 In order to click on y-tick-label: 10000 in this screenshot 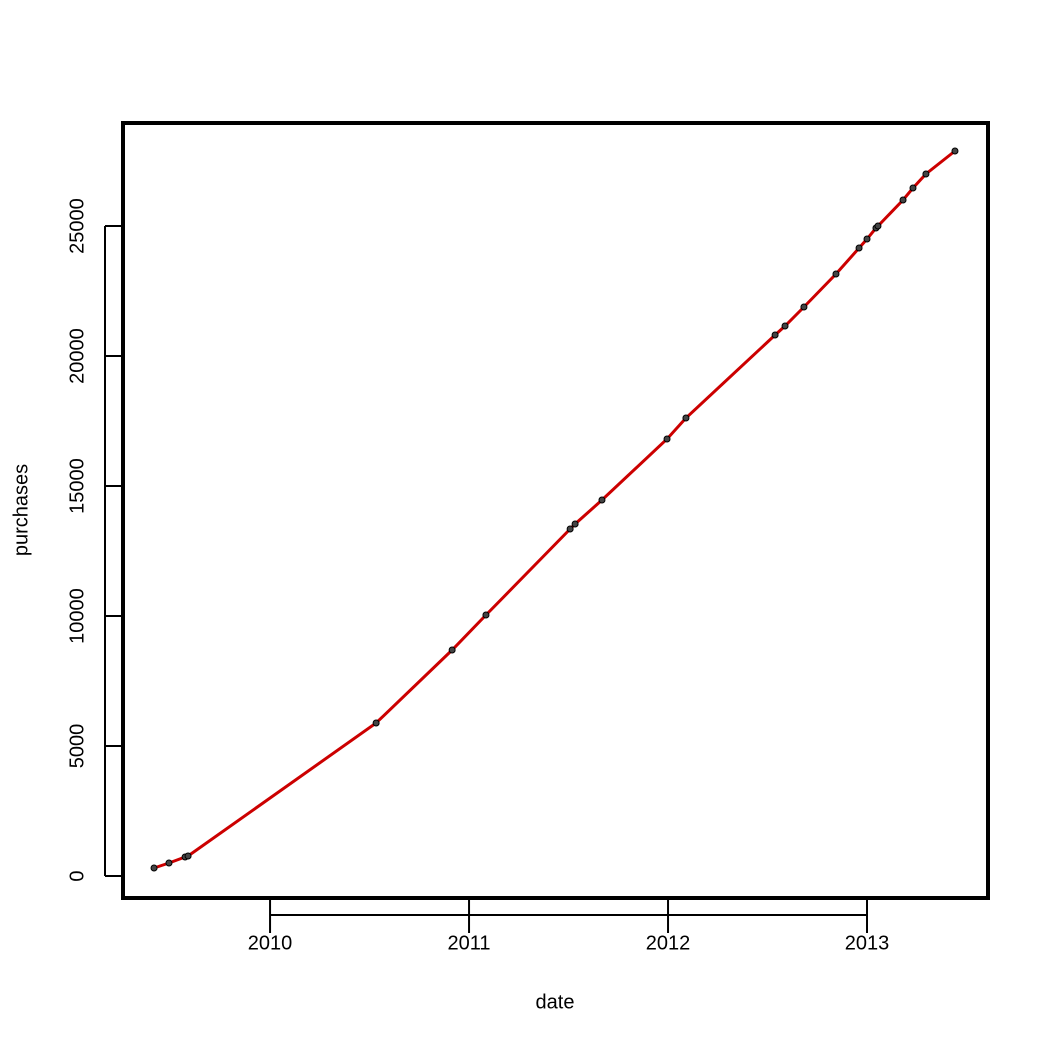, I will do `click(77, 616)`.